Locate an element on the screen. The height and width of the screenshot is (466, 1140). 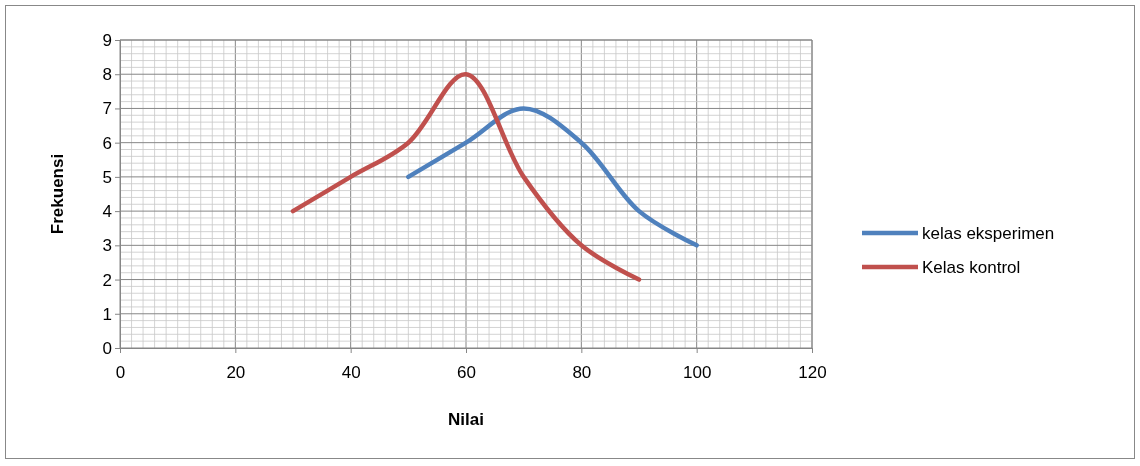
y-tick-label: 4 is located at coordinates (107, 212).